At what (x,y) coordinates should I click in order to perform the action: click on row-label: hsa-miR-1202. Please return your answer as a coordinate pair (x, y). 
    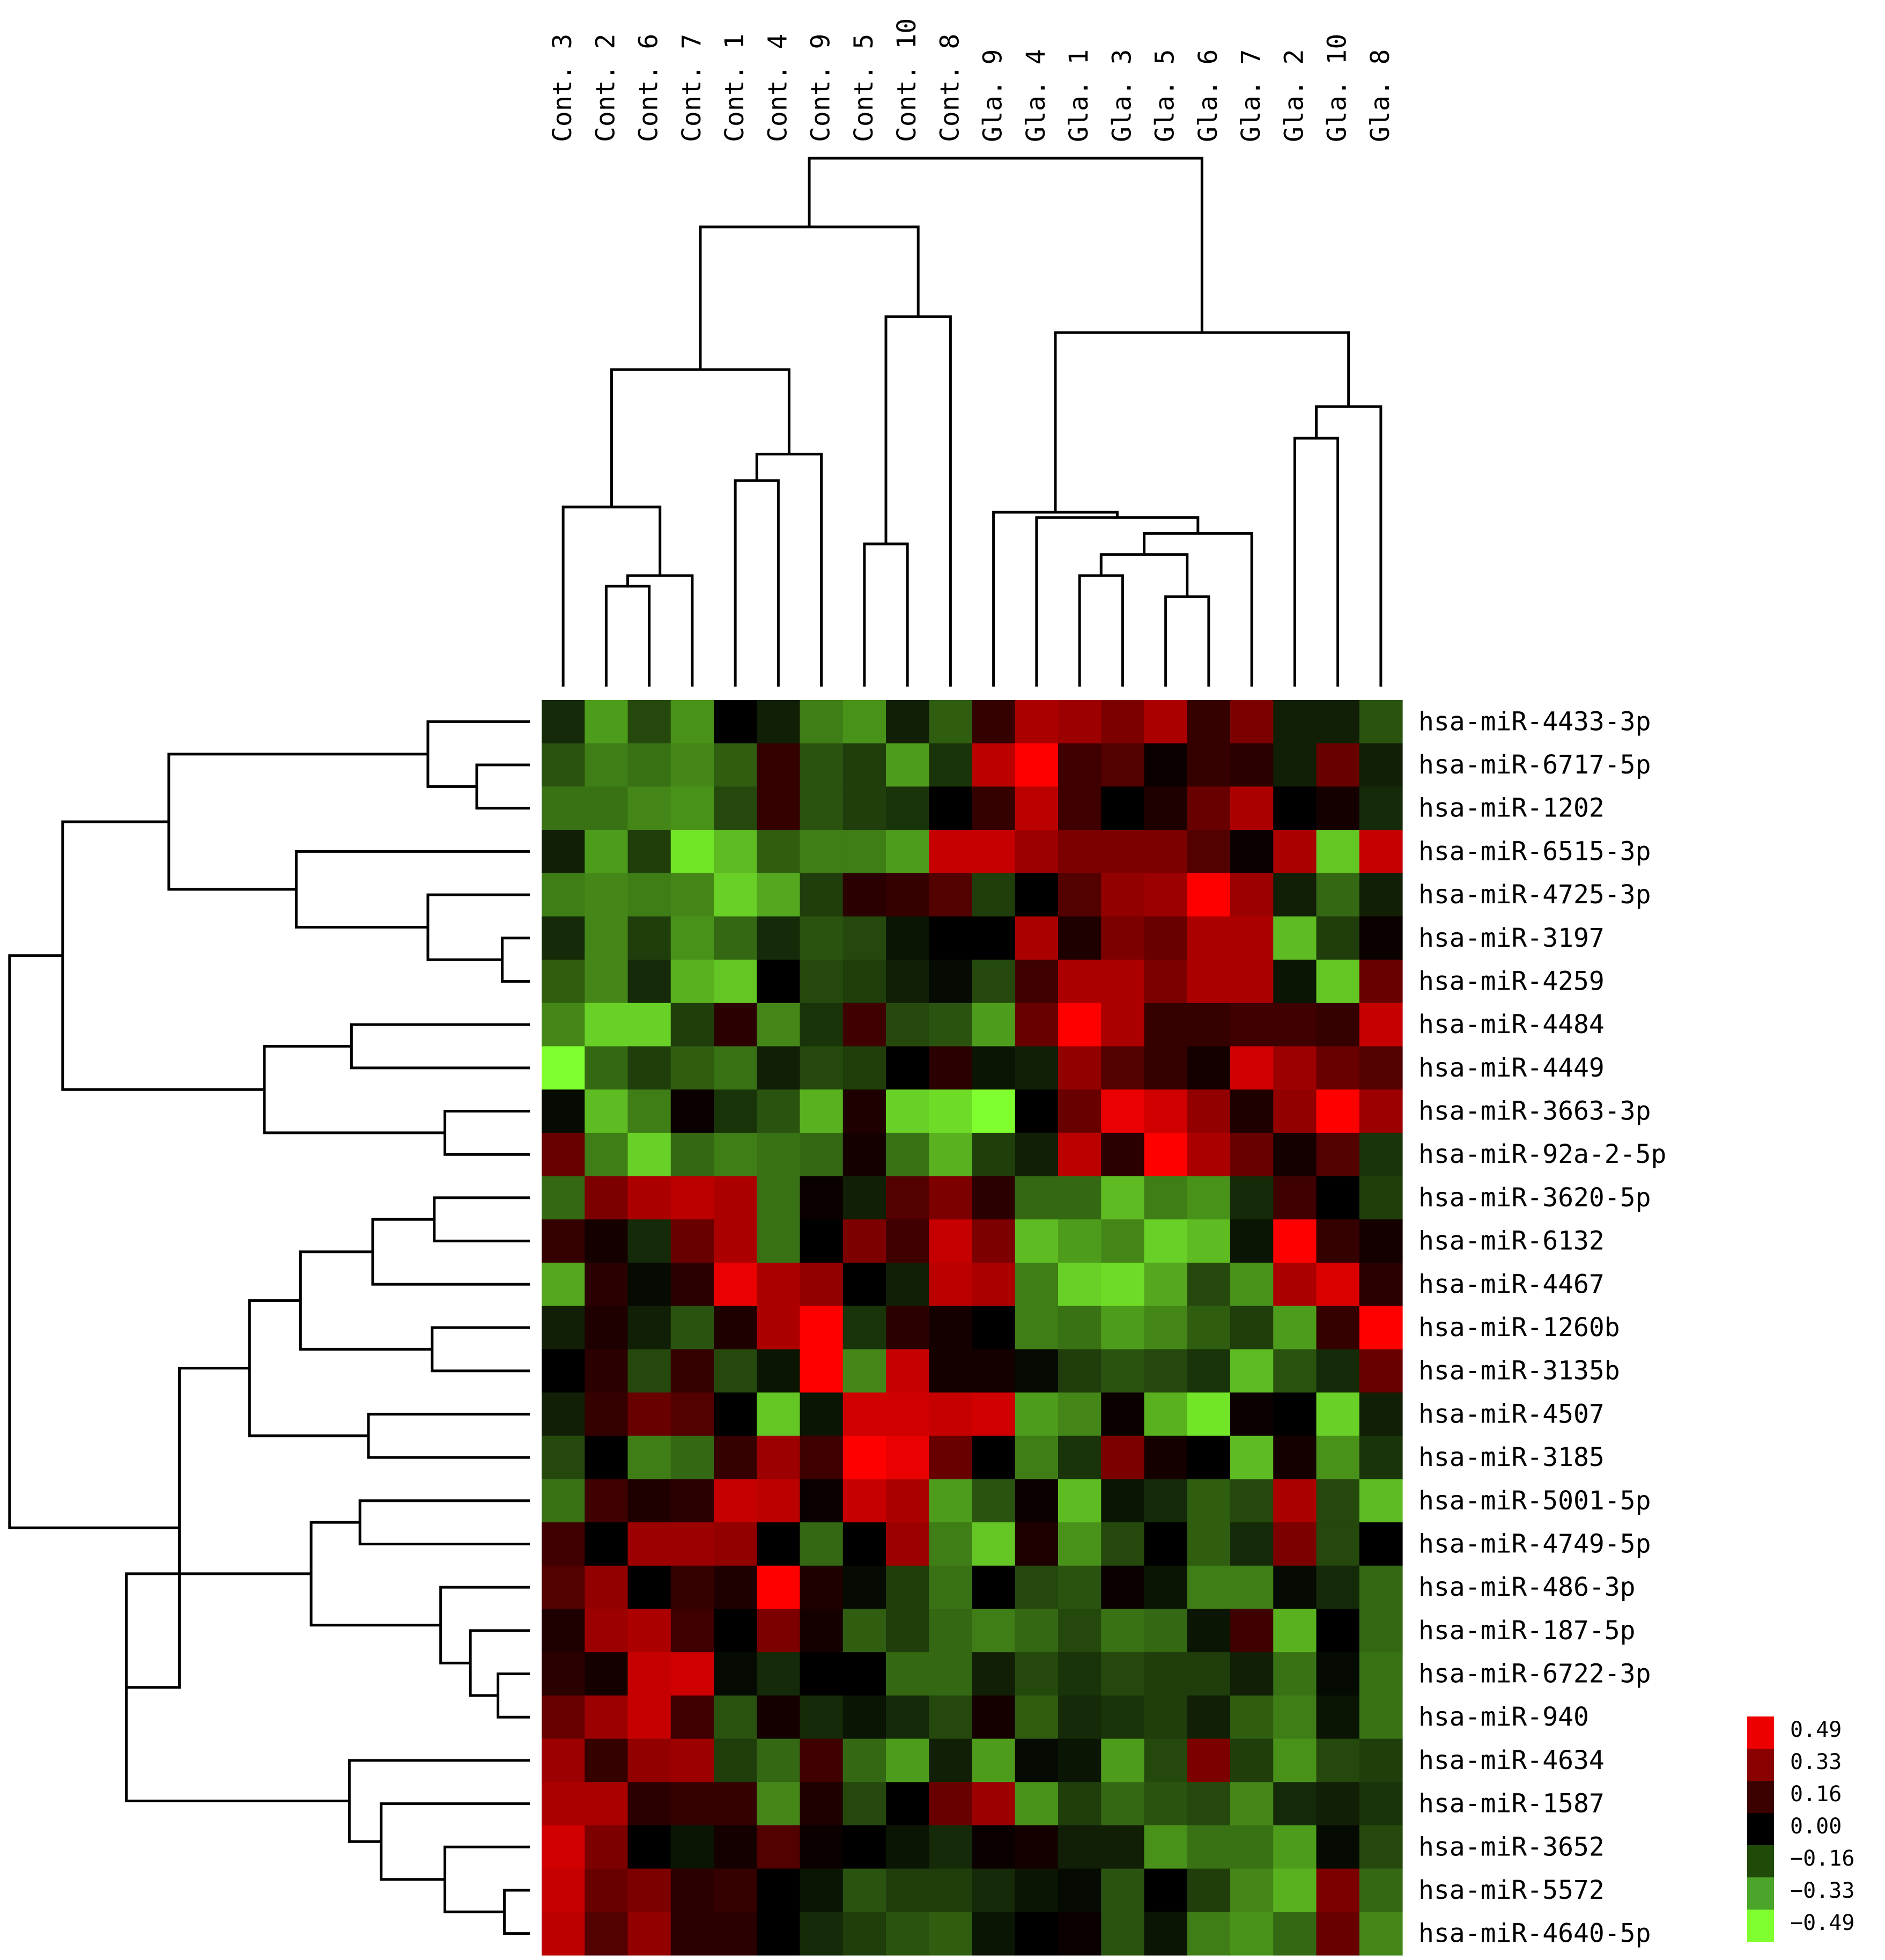
    Looking at the image, I should click on (1511, 808).